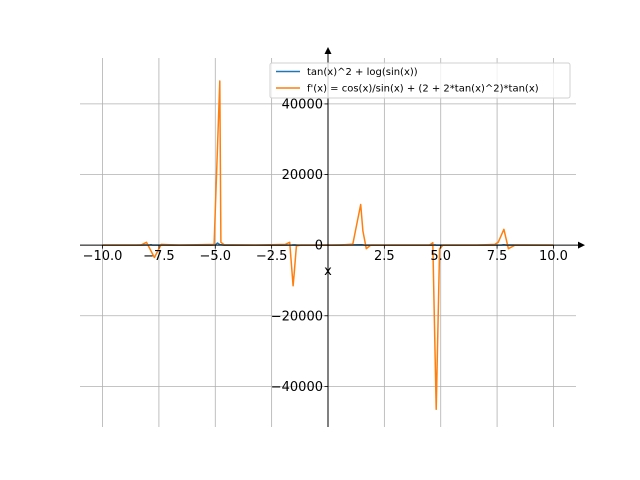  Describe the element at coordinates (297, 387) in the screenshot. I see `y-tick-label: −40000` at that location.